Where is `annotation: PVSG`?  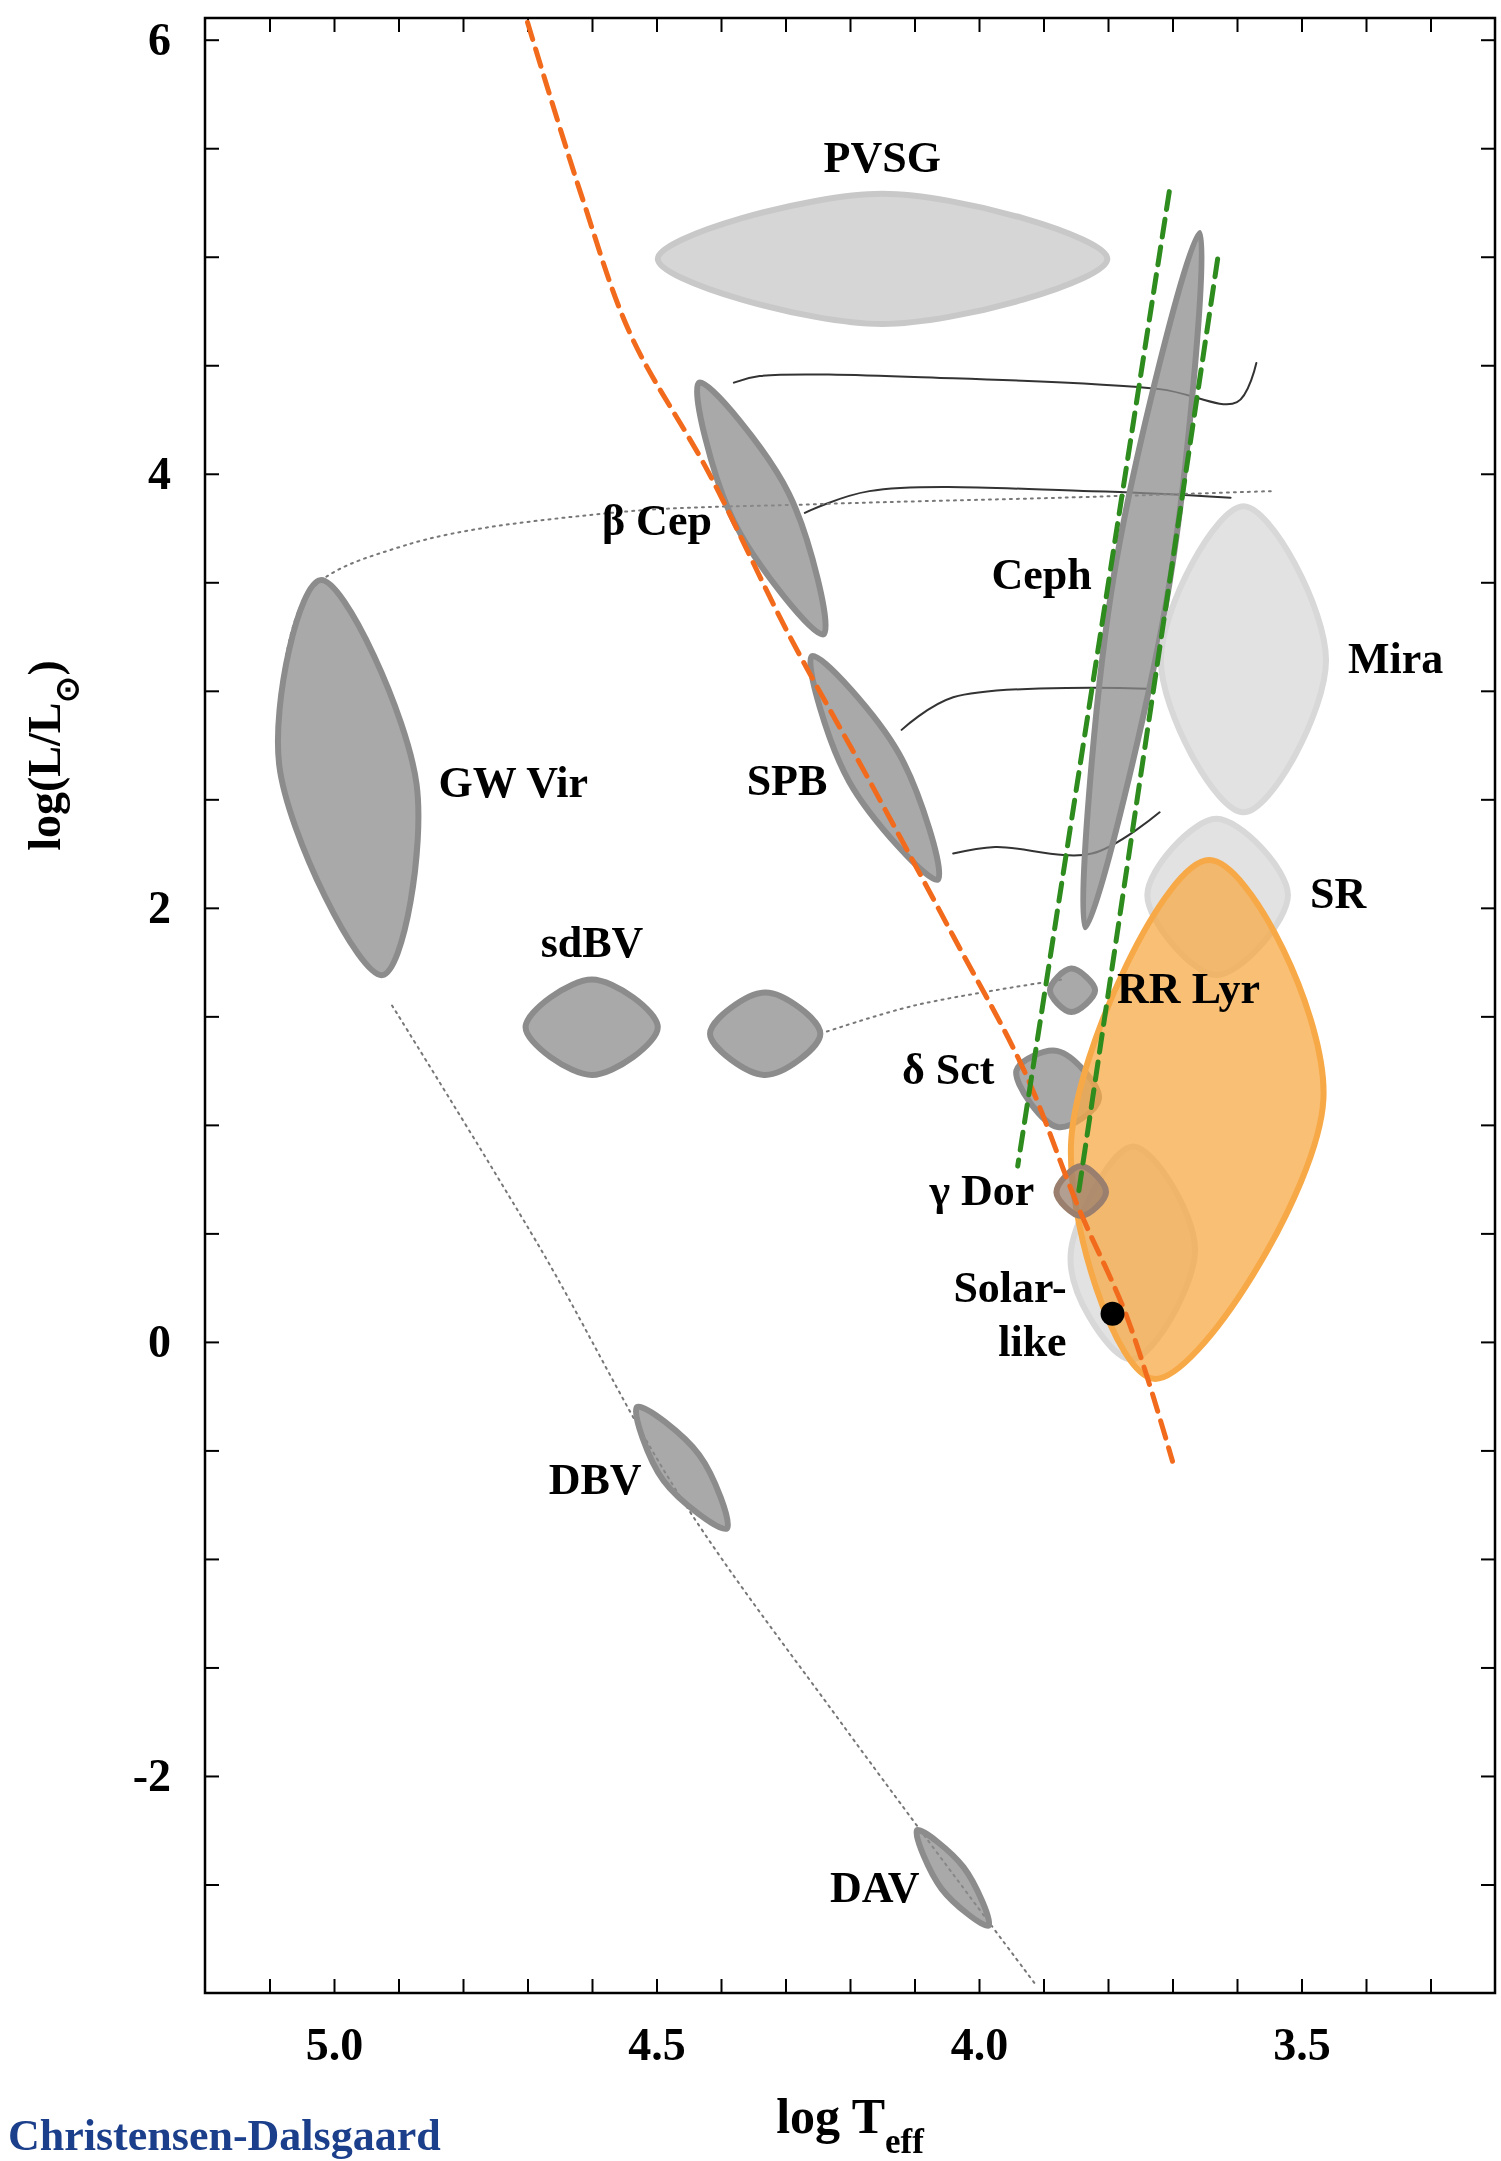
annotation: PVSG is located at coordinates (882, 157).